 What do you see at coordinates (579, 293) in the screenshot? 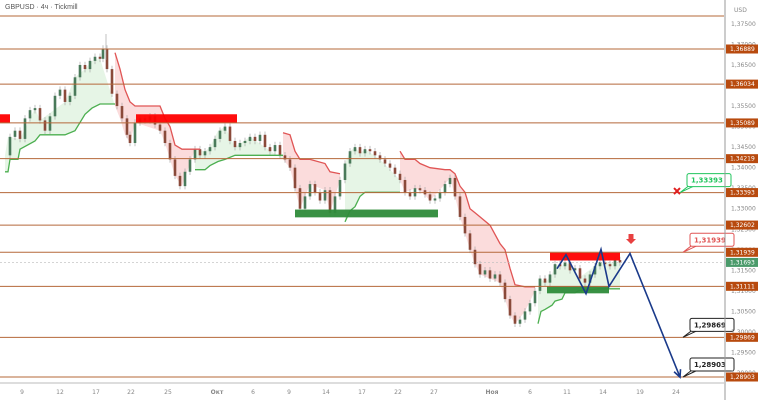
I see `supertrend-fill-up` at bounding box center [579, 293].